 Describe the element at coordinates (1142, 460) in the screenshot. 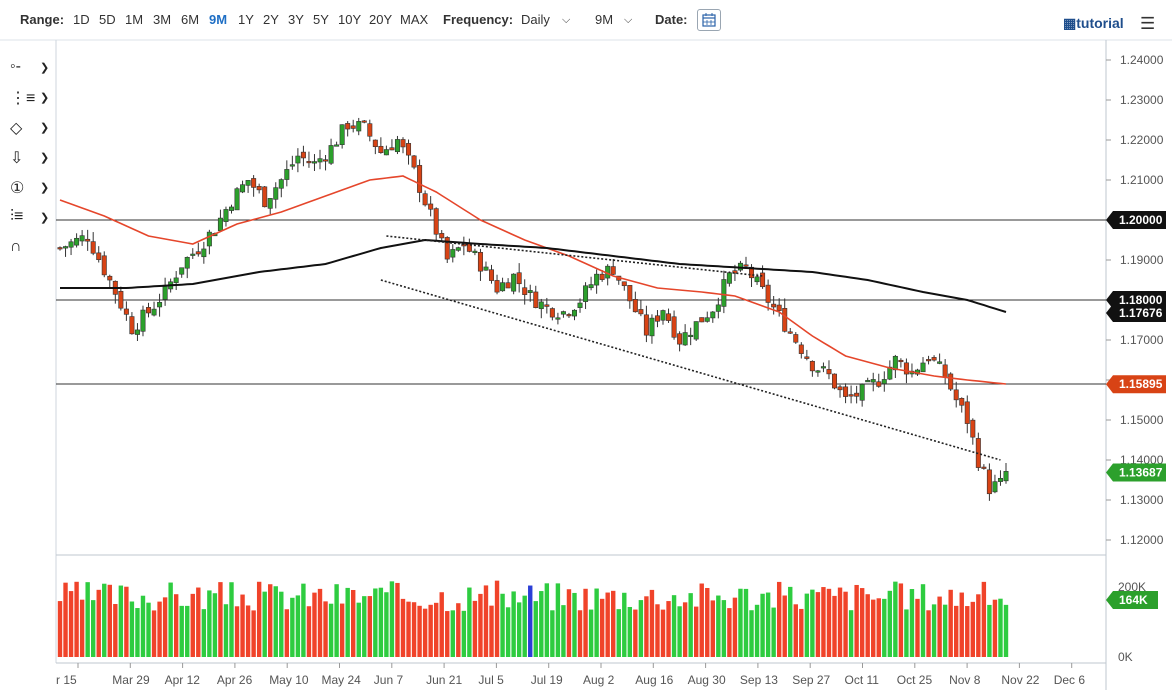

I see `price-tick-label: 1.14000` at that location.